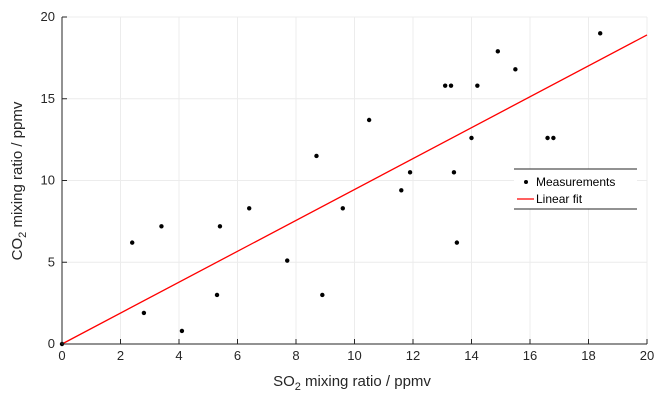 Image resolution: width=656 pixels, height=393 pixels. I want to click on y-tick-label: 0, so click(51, 343).